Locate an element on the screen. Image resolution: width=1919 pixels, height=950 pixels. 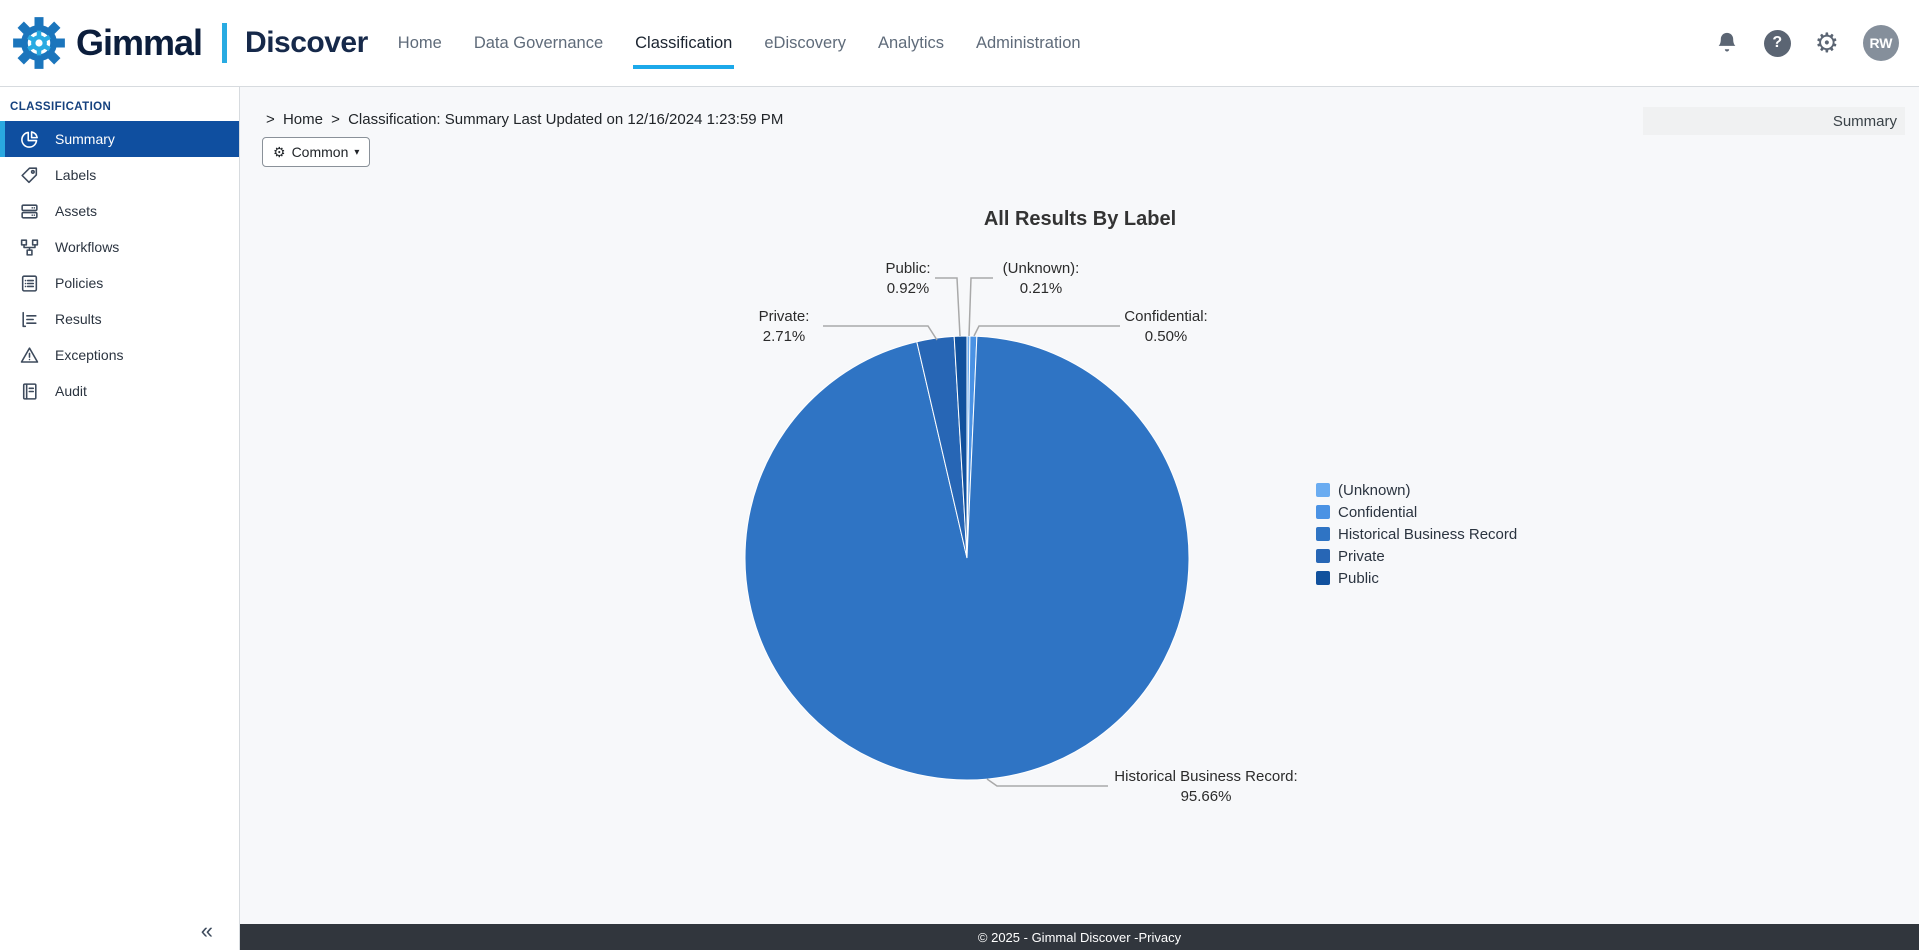
pie-label-public: Public: 0.92% is located at coordinates (908, 278).